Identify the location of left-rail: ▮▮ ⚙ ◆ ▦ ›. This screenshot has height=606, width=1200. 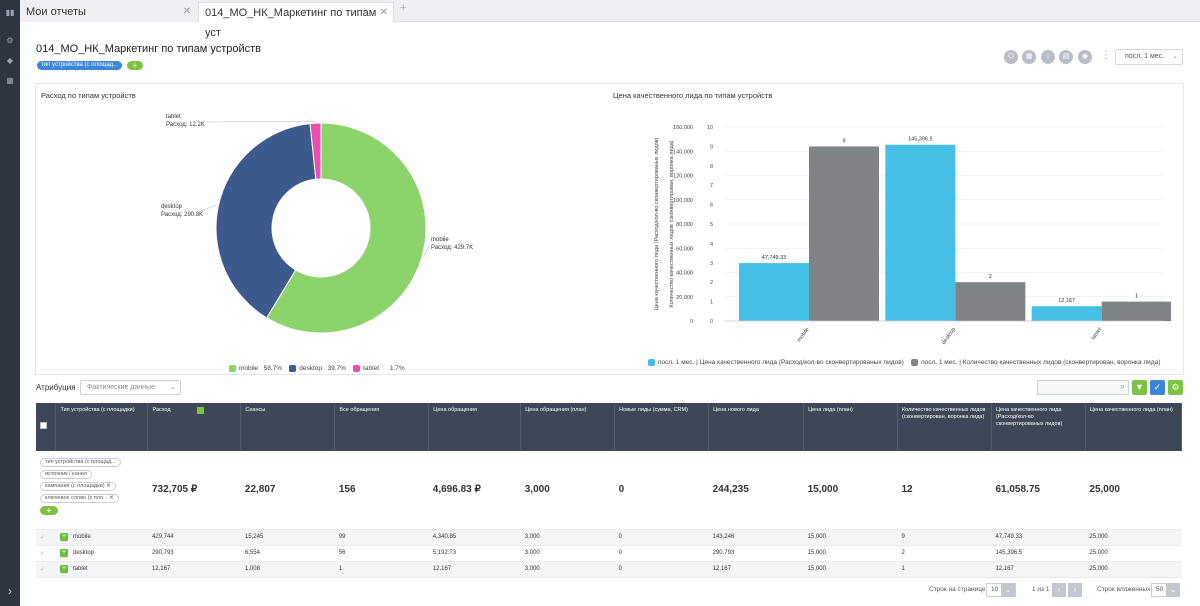
(10, 303).